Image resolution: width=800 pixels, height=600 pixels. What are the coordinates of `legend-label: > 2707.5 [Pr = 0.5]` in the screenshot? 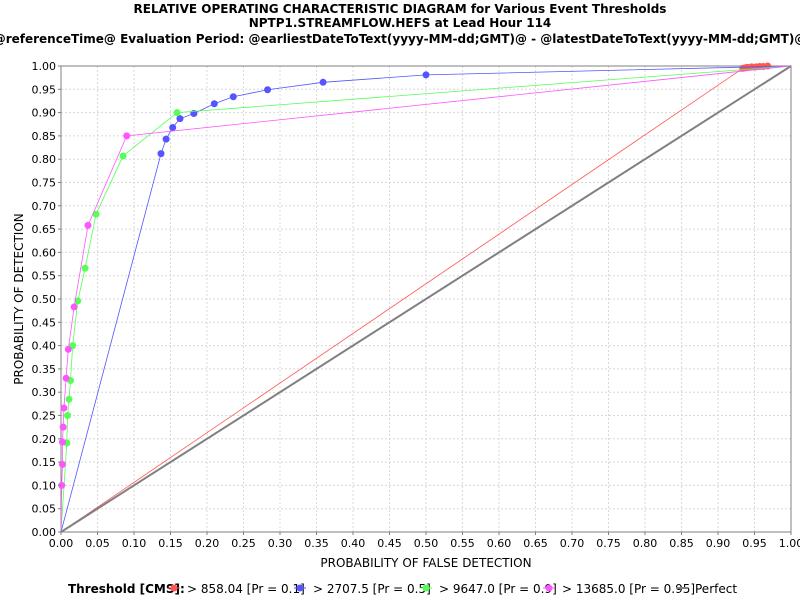 It's located at (372, 589).